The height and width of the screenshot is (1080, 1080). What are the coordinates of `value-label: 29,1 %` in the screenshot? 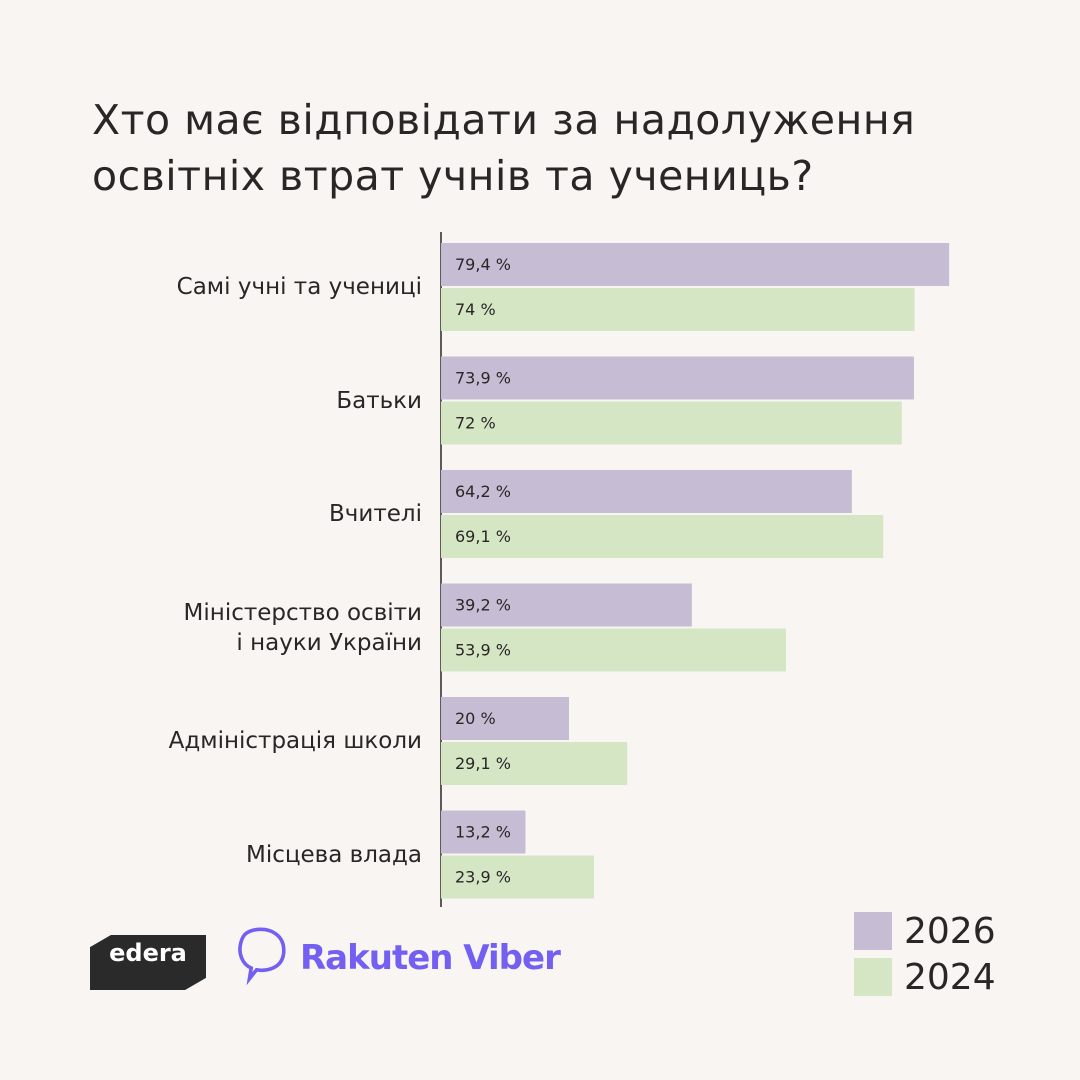 It's located at (483, 763).